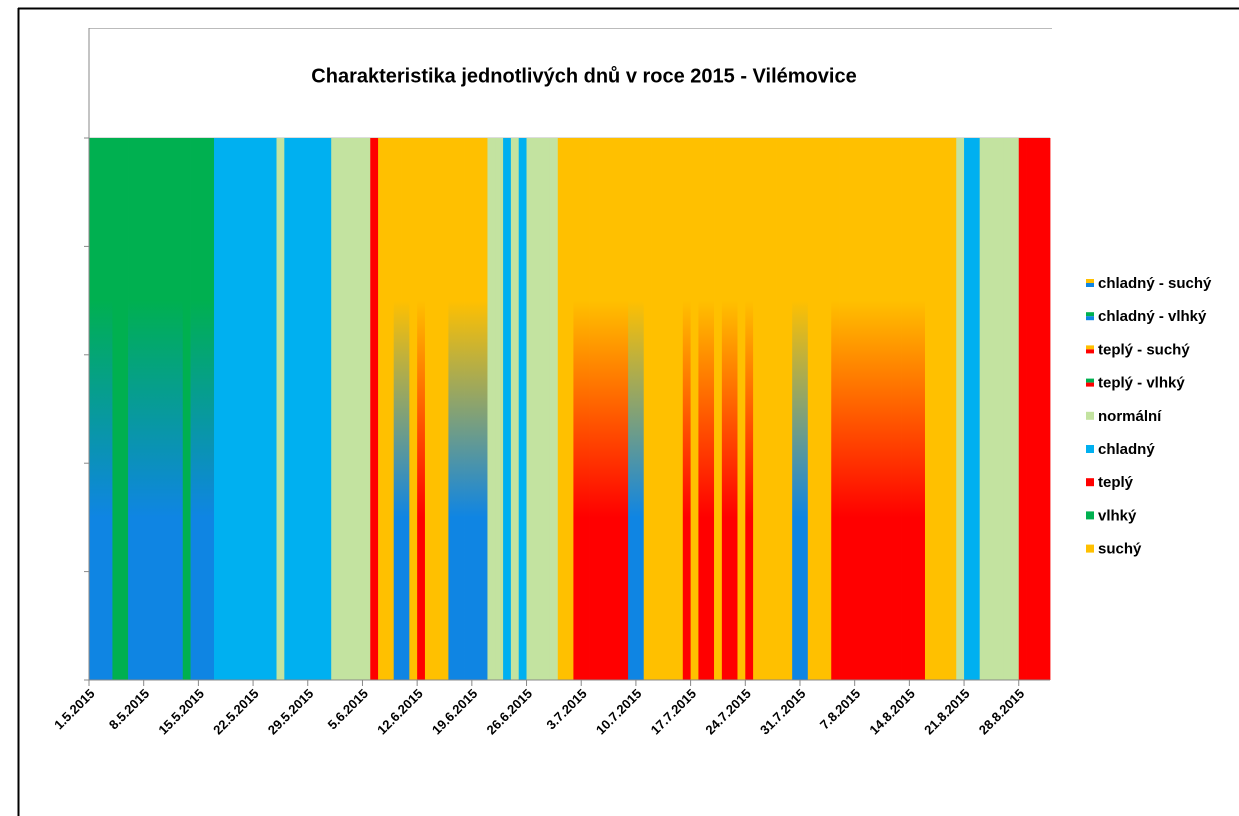  What do you see at coordinates (1155, 283) in the screenshot?
I see `legend-label: chladný - suchý` at bounding box center [1155, 283].